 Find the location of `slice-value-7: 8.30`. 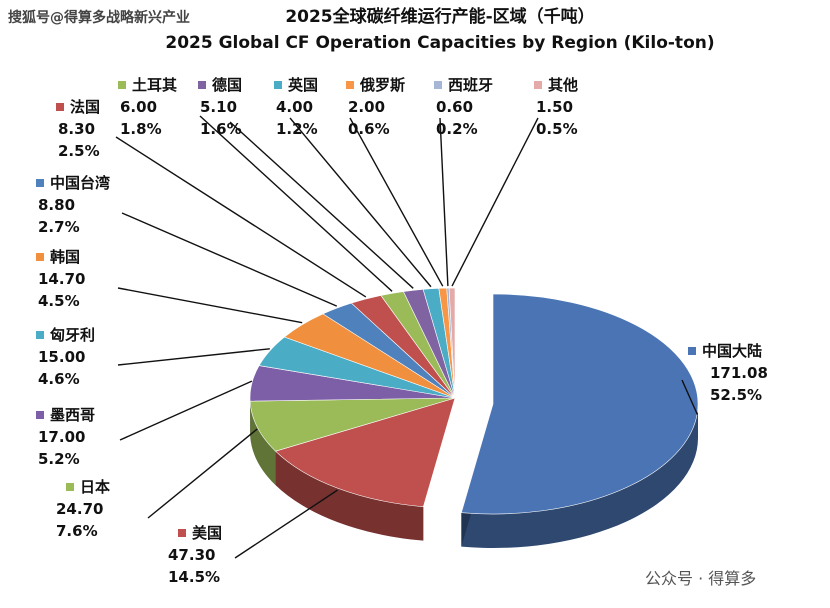

slice-value-7: 8.30 is located at coordinates (76, 129).